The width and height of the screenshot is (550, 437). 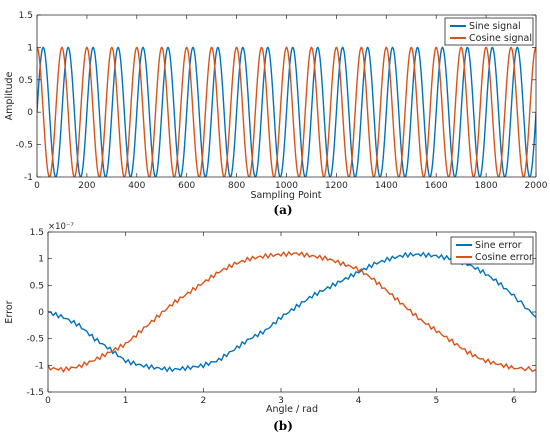 What do you see at coordinates (436, 401) in the screenshot?
I see `x-tick-label: 5` at bounding box center [436, 401].